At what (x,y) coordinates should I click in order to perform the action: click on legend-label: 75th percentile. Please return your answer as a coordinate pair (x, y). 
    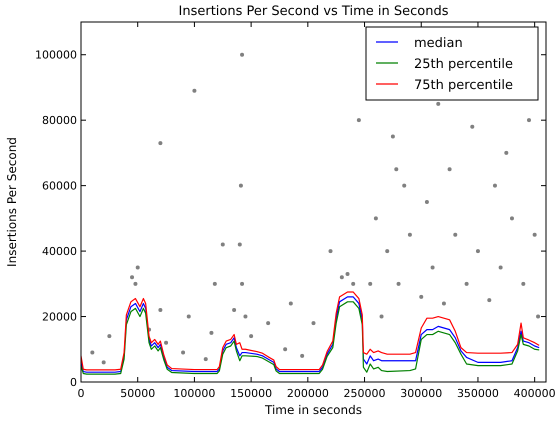
    Looking at the image, I should click on (464, 85).